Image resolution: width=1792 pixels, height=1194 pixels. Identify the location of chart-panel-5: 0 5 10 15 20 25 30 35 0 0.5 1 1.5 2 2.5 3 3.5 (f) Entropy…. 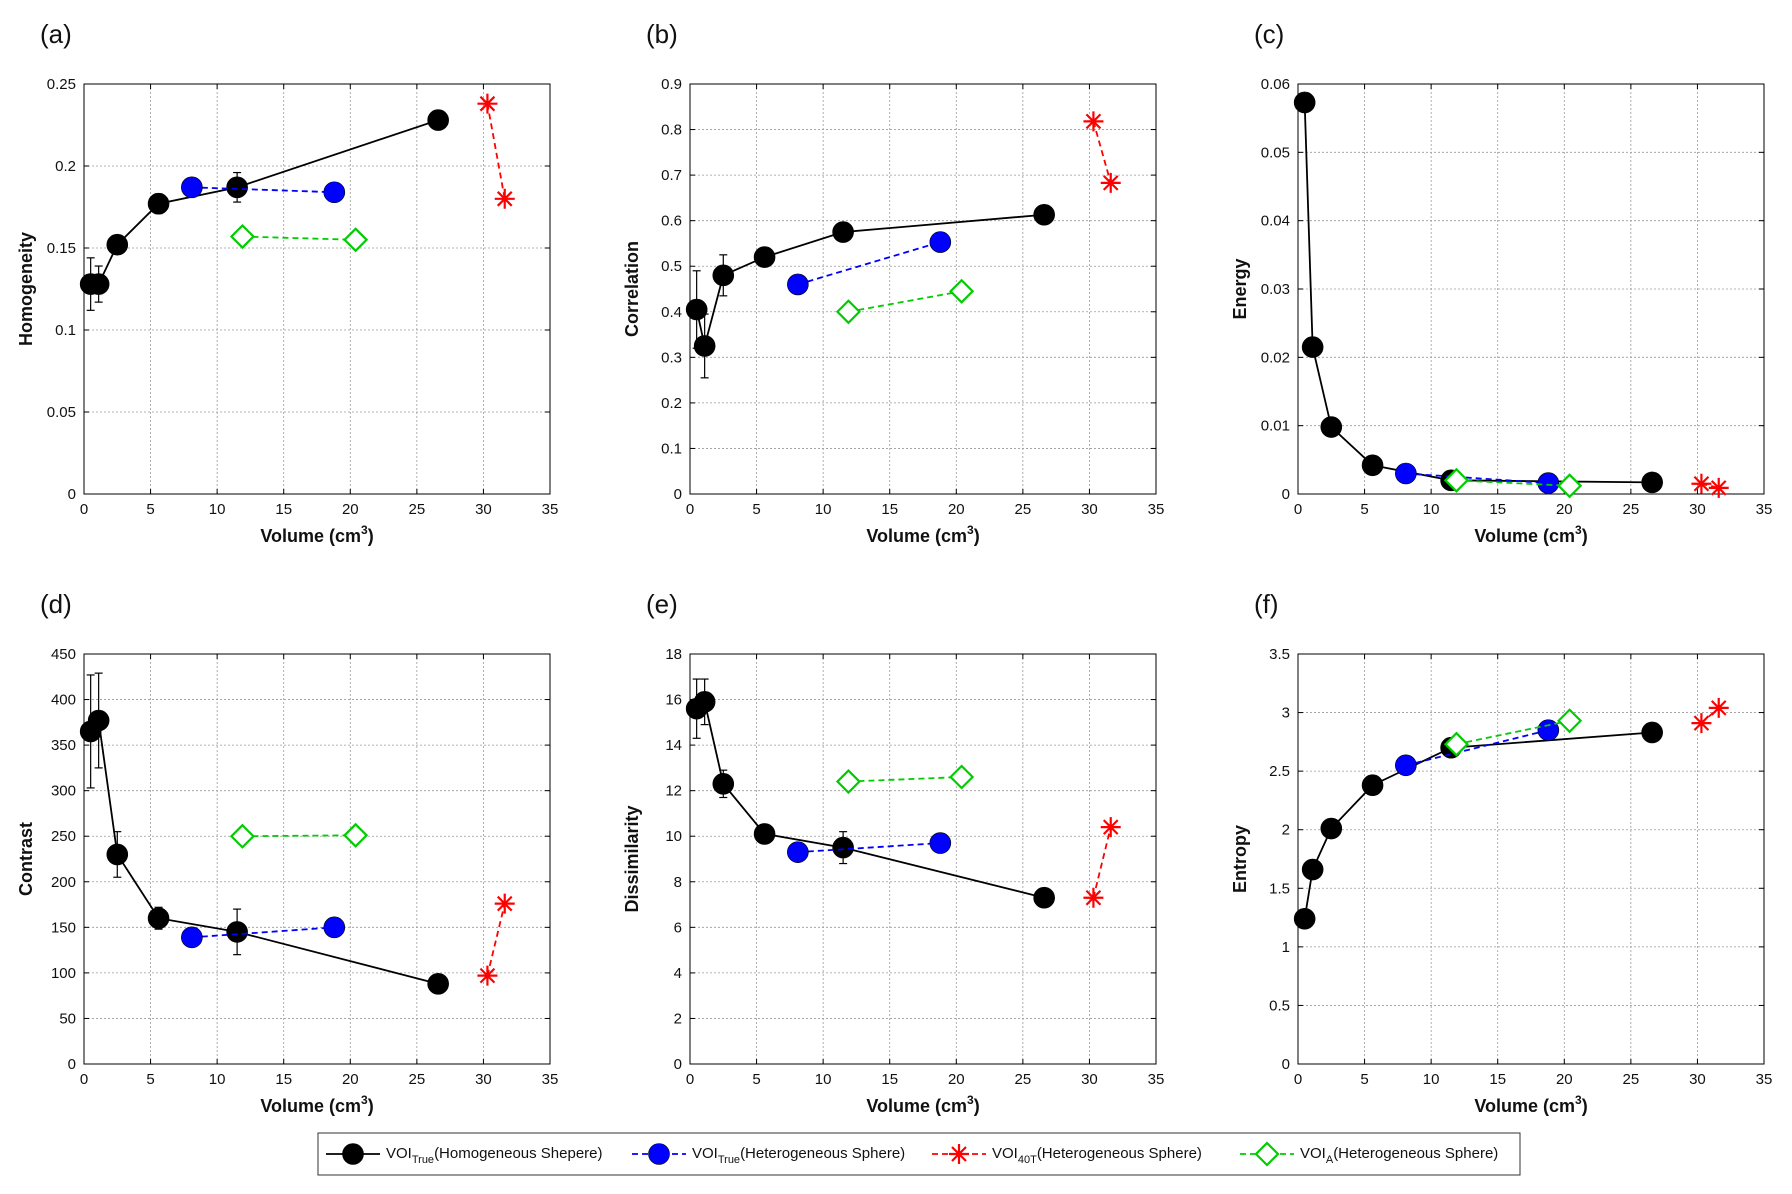
(1501, 852).